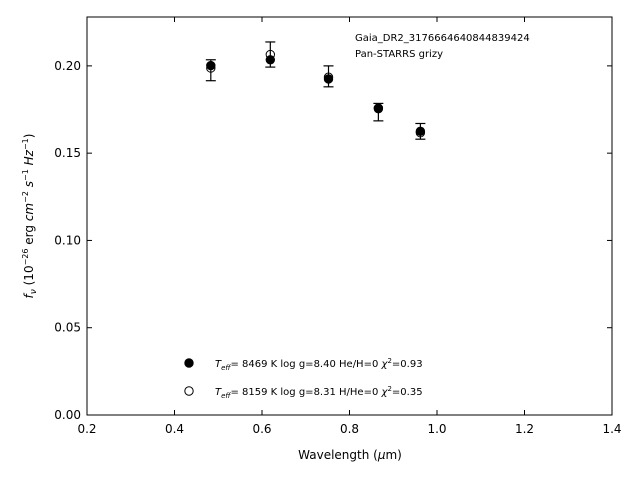 The height and width of the screenshot is (480, 640). I want to click on y-tick-label: 0.10, so click(67, 240).